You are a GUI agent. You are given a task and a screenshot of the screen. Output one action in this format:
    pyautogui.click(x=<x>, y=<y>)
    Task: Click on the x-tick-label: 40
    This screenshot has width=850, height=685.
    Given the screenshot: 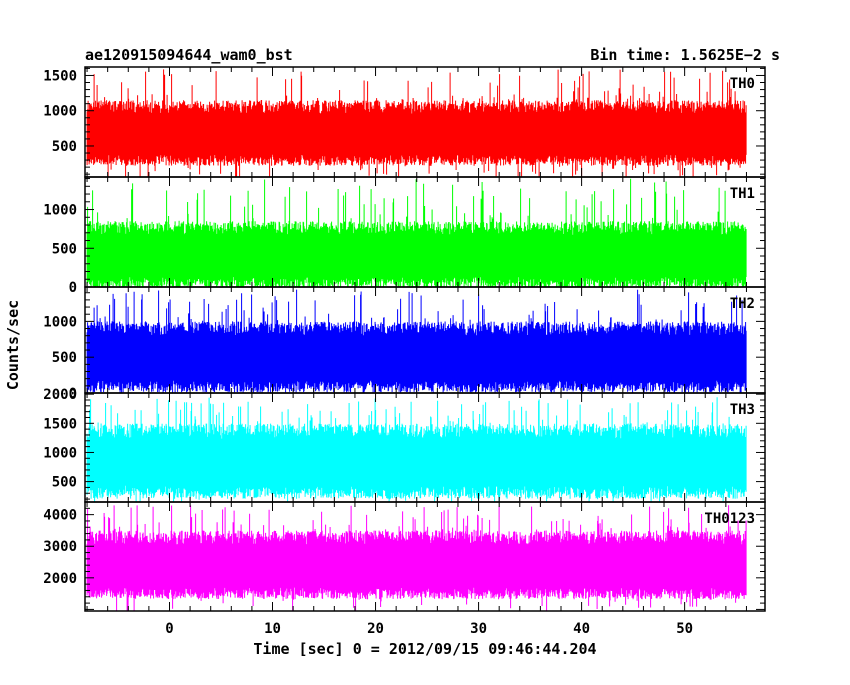 What is the action you would take?
    pyautogui.click(x=581, y=629)
    